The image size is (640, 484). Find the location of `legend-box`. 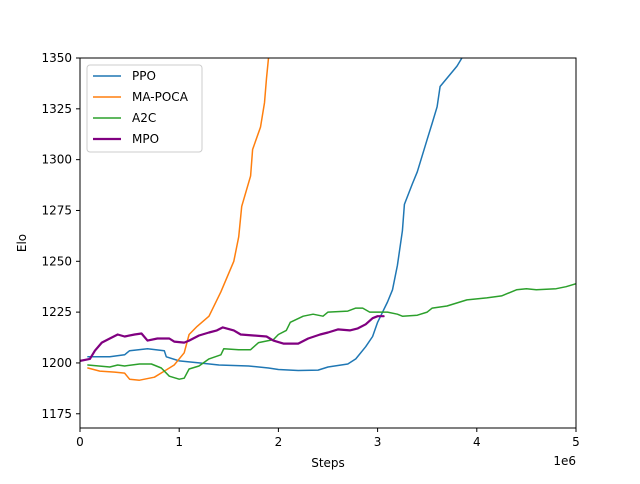

legend-box is located at coordinates (144, 108).